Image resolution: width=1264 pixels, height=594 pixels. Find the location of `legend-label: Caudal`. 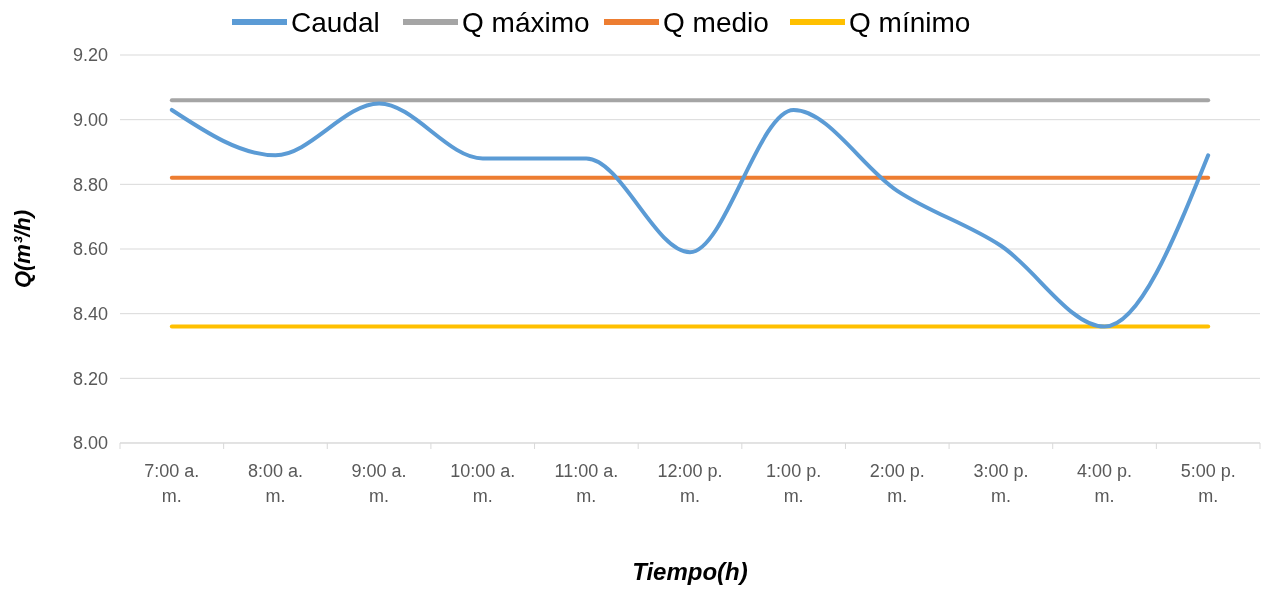

legend-label: Caudal is located at coordinates (335, 22).